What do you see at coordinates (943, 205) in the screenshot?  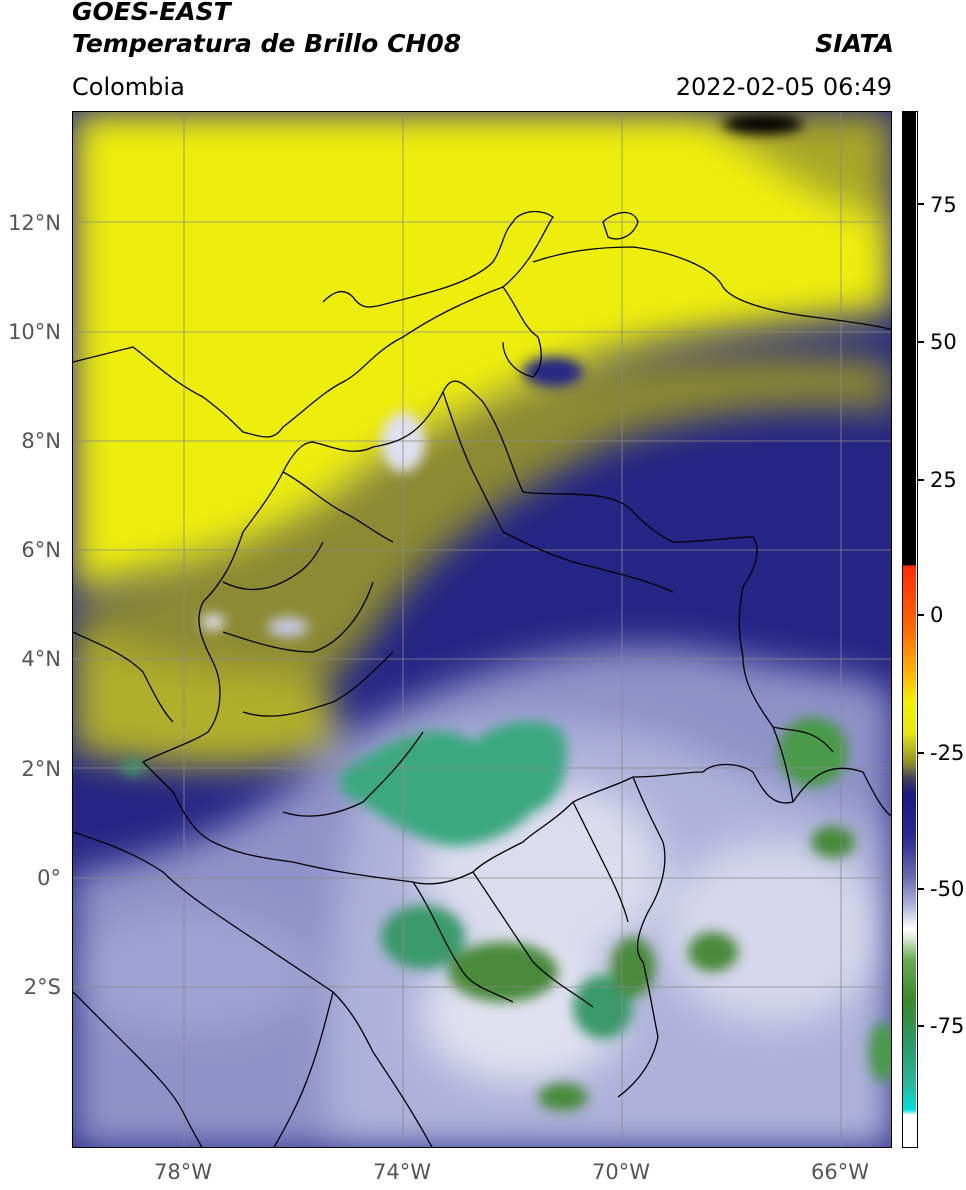 I see `colorbar-label-75: 75` at bounding box center [943, 205].